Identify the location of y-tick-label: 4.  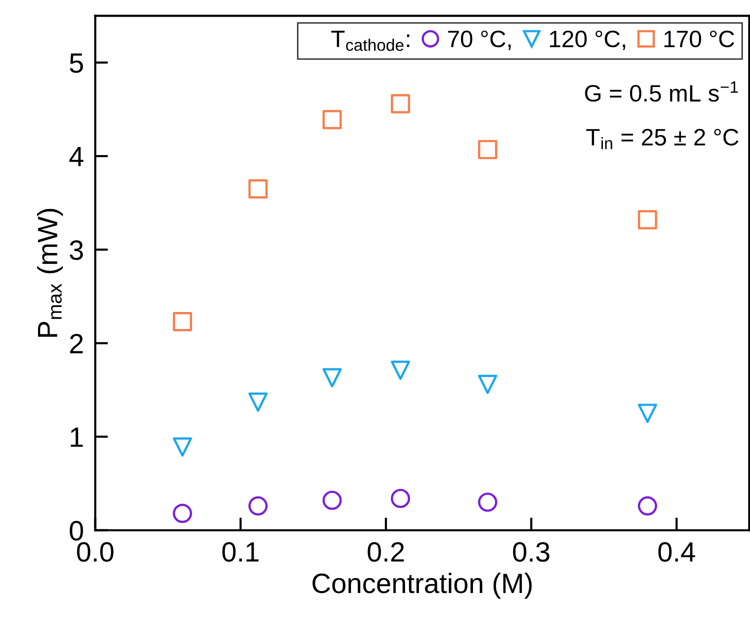
(76, 156).